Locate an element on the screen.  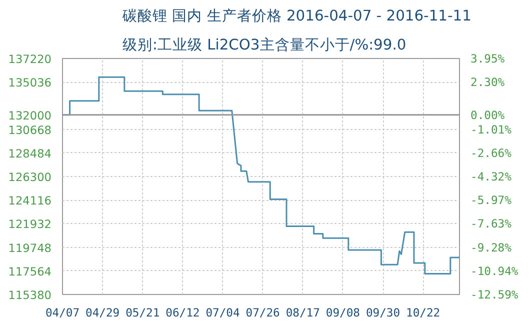
x-tick-label: 05/21 is located at coordinates (143, 313).